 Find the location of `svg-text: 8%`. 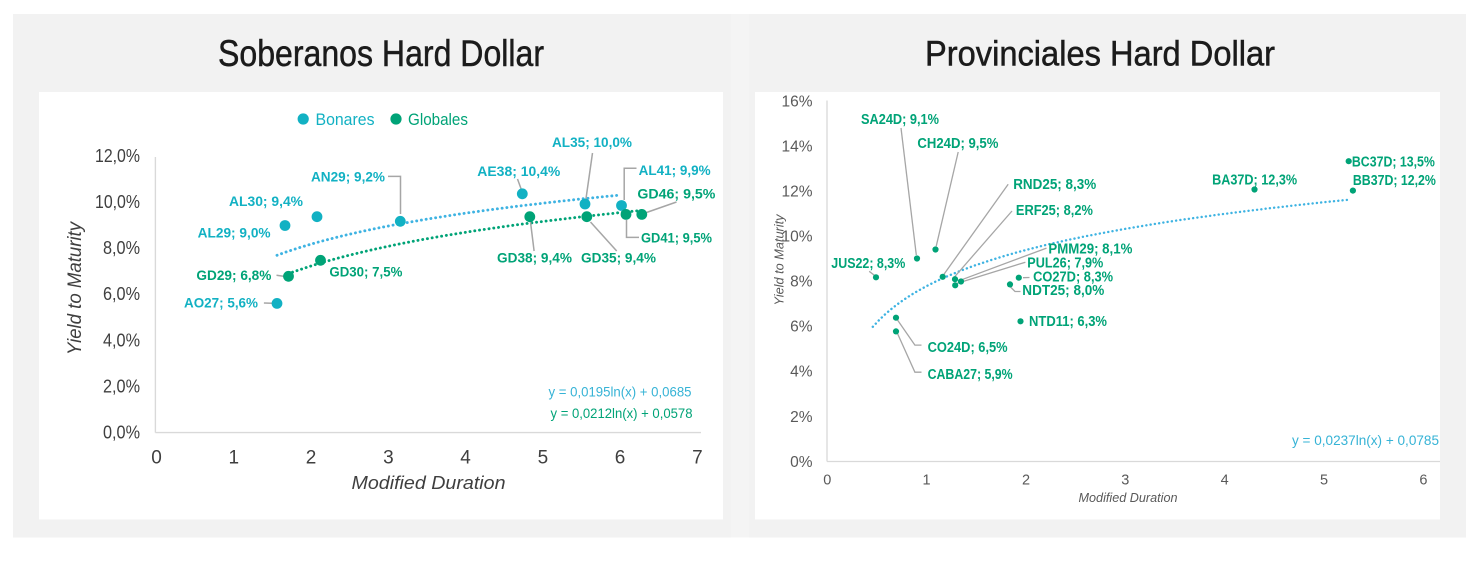

svg-text: 8% is located at coordinates (801, 282).